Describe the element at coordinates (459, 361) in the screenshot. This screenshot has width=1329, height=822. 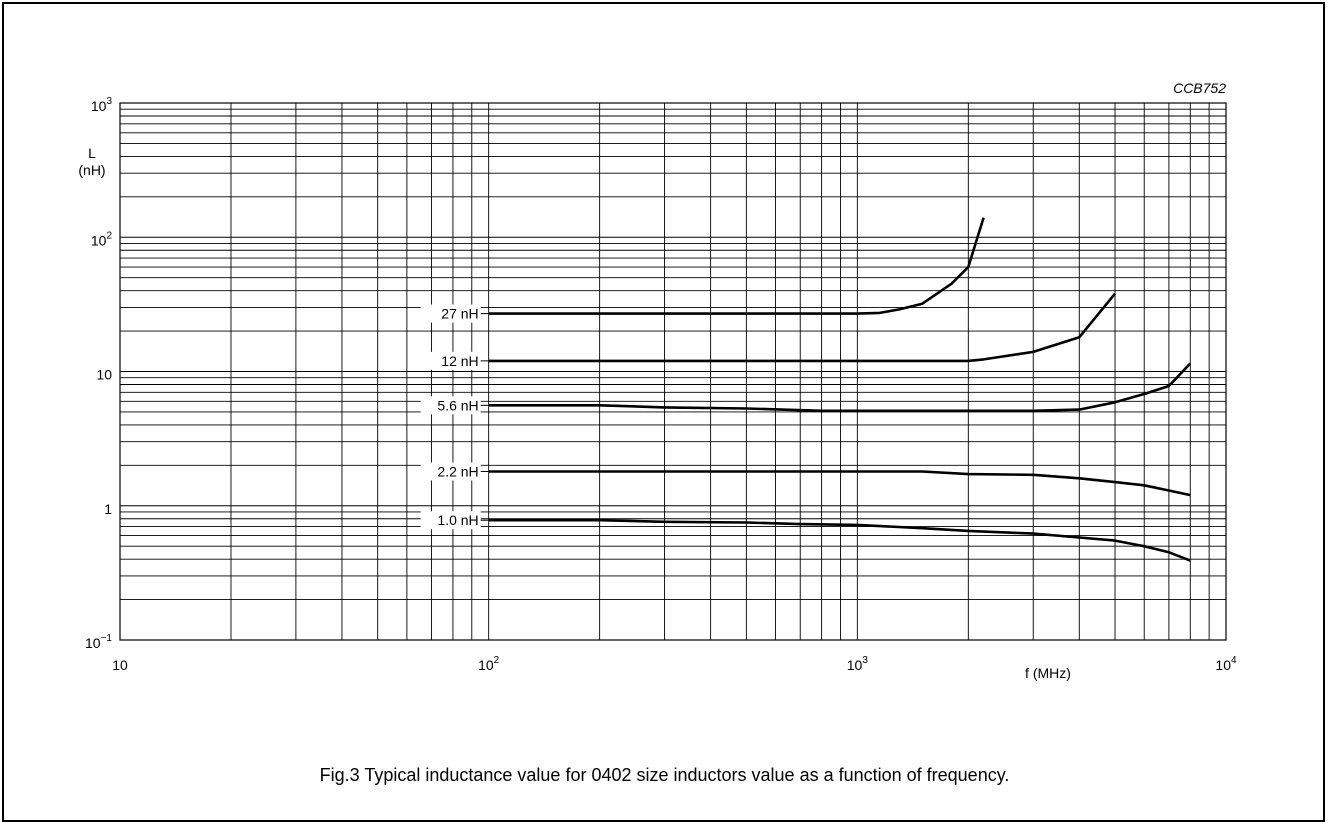
I see `series-label-1: 12 nH` at that location.